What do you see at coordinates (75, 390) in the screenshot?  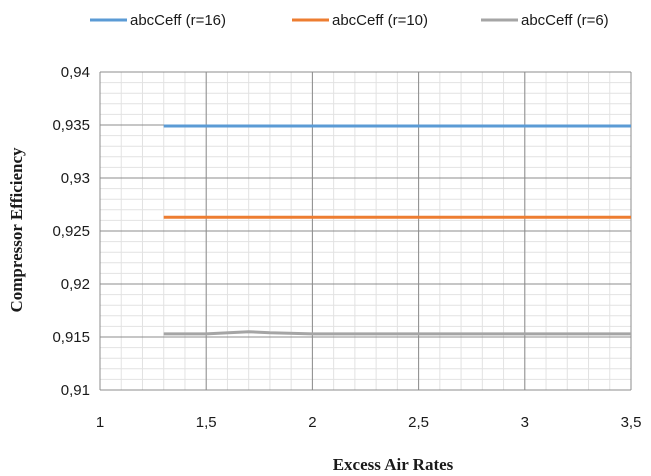 I see `y-tick-label: 0,91` at bounding box center [75, 390].